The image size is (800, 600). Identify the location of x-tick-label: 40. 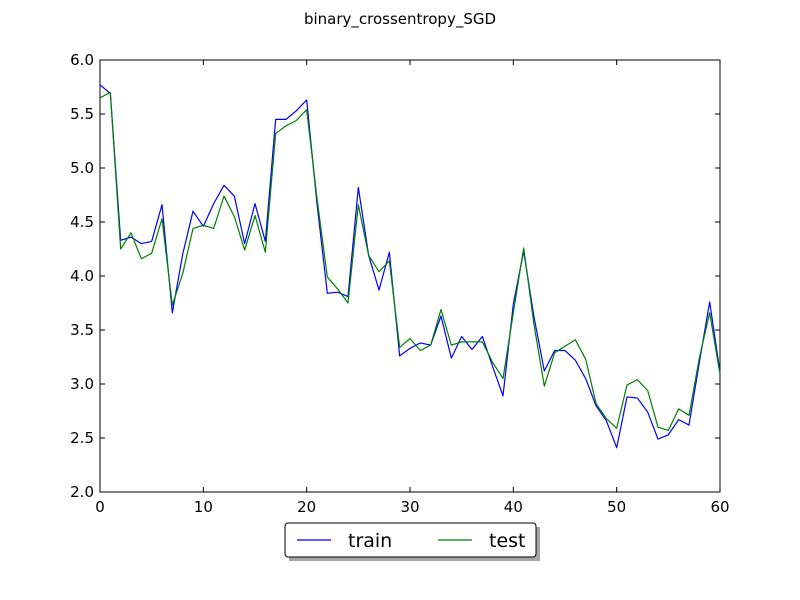
(513, 507).